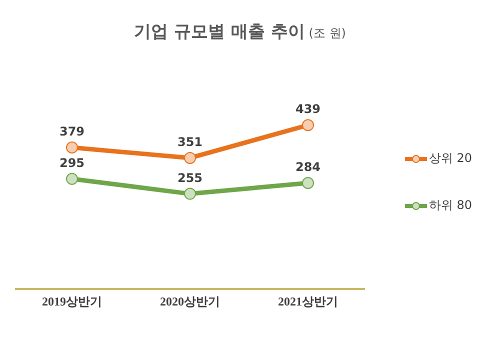  I want to click on x-tick-label: 2020상반기, so click(190, 301).